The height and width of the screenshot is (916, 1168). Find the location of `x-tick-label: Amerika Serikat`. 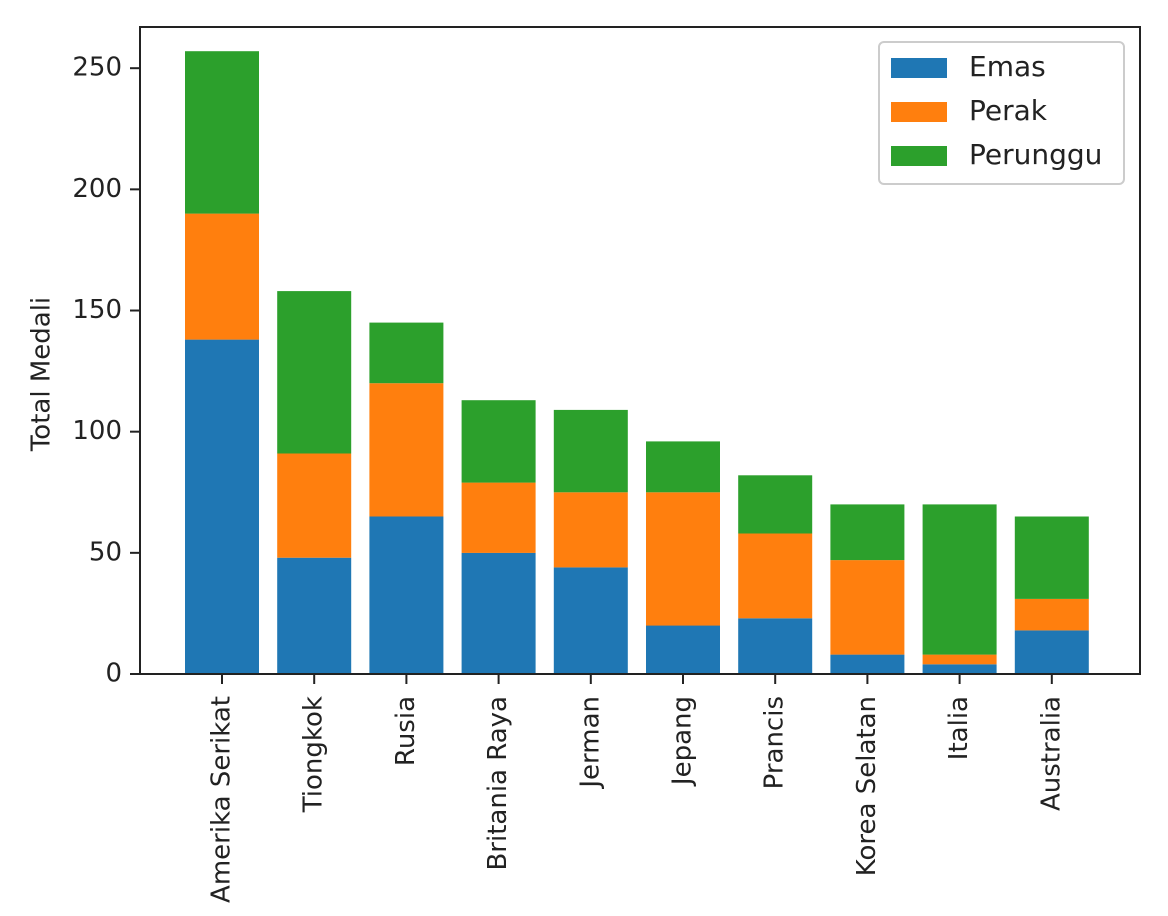

x-tick-label: Amerika Serikat is located at coordinates (222, 799).